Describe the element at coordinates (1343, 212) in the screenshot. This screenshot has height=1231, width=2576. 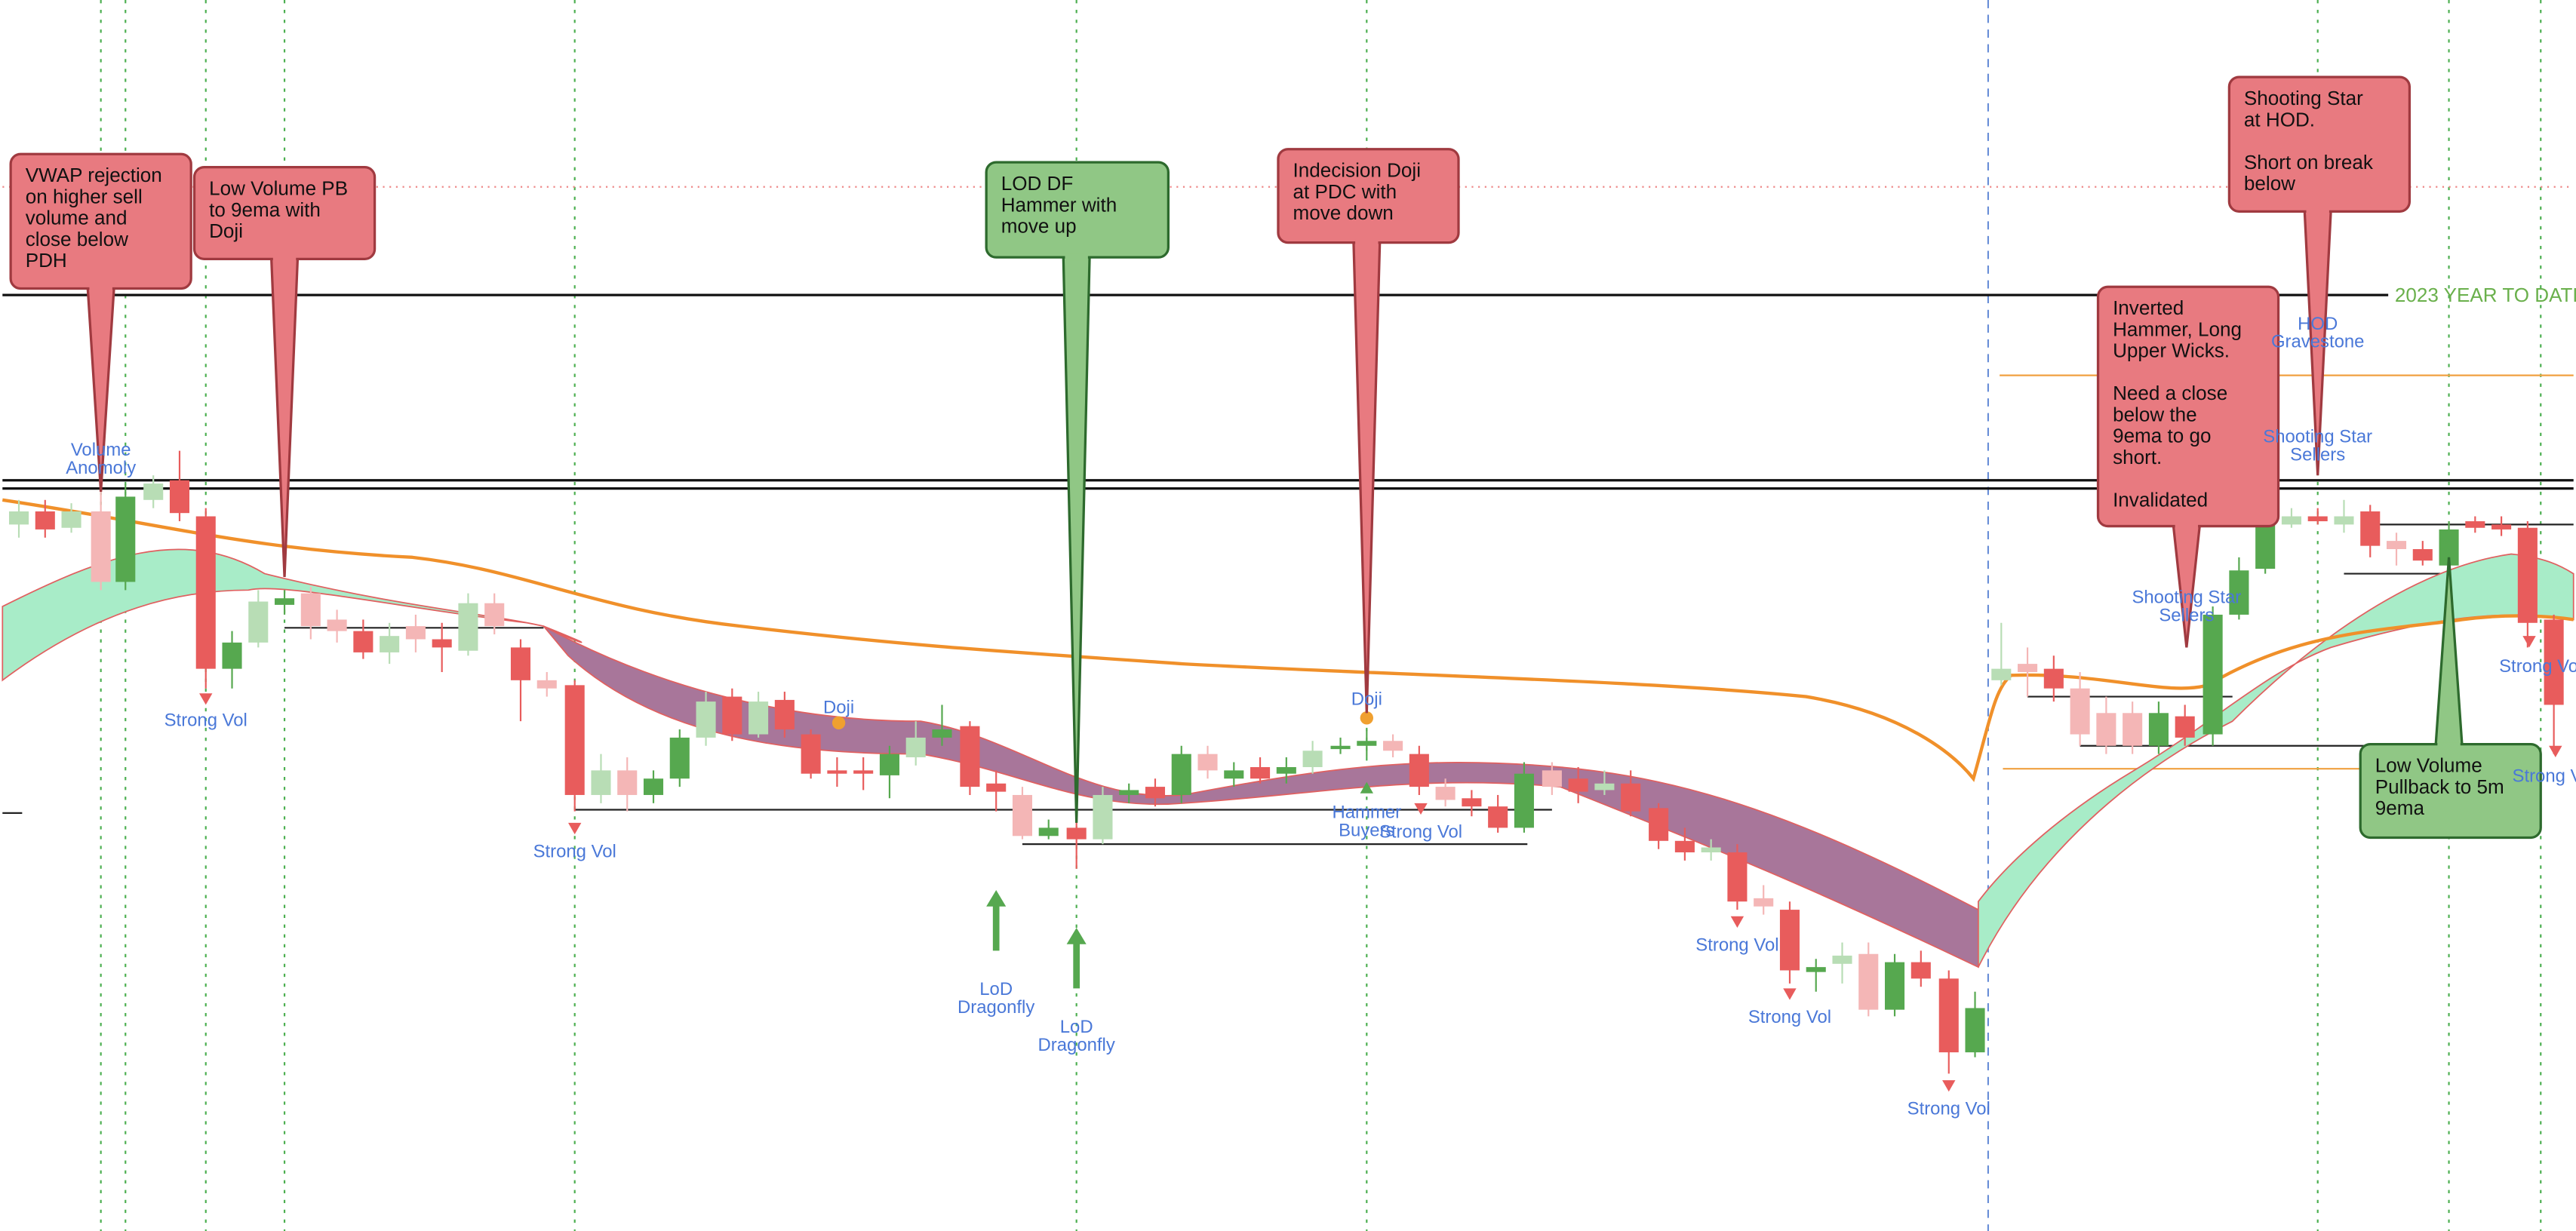
I see `callout-text: move down` at that location.